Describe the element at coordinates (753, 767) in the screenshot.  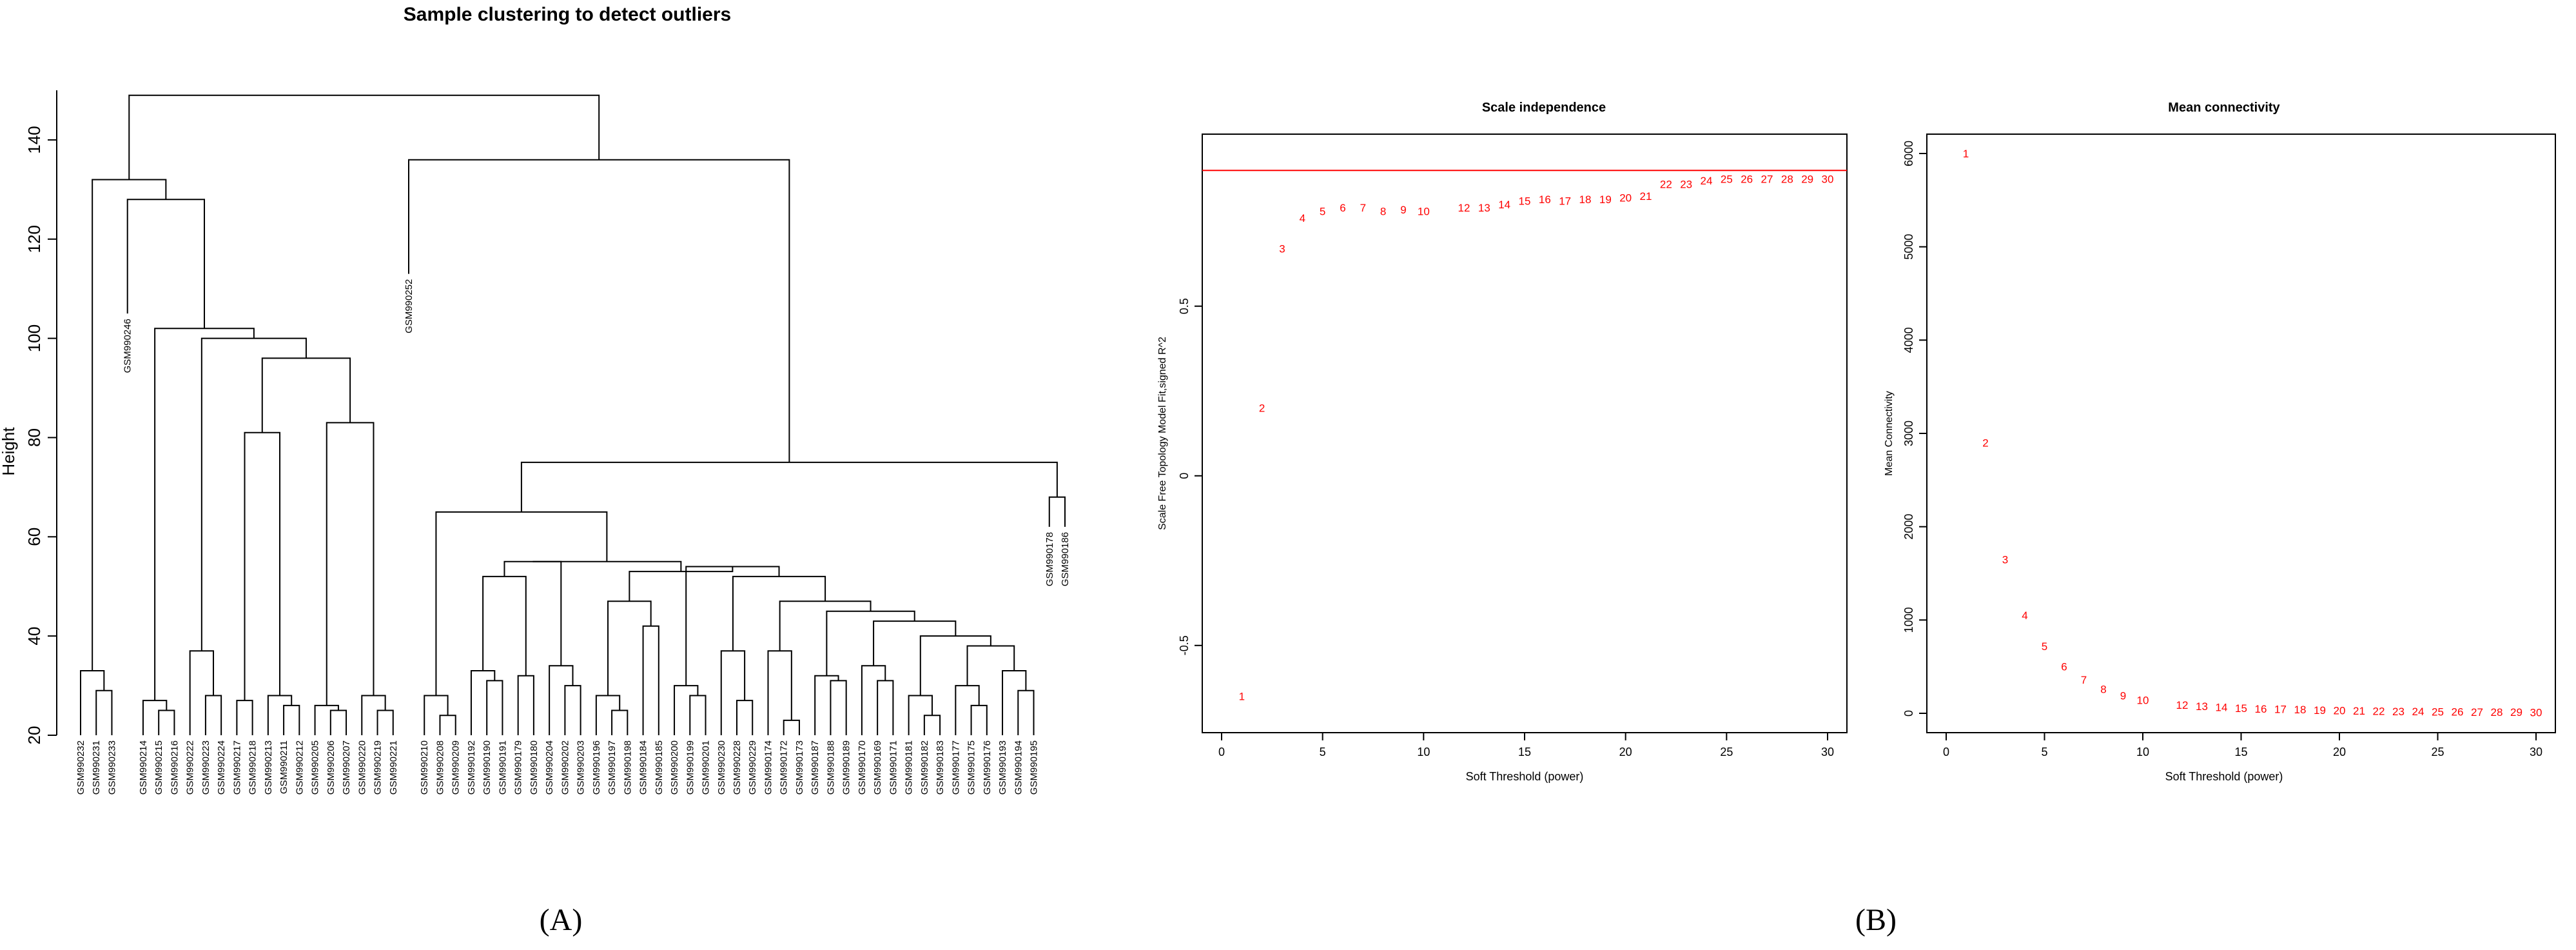
I see `dendrogram-leaf-label: GSM990229` at that location.